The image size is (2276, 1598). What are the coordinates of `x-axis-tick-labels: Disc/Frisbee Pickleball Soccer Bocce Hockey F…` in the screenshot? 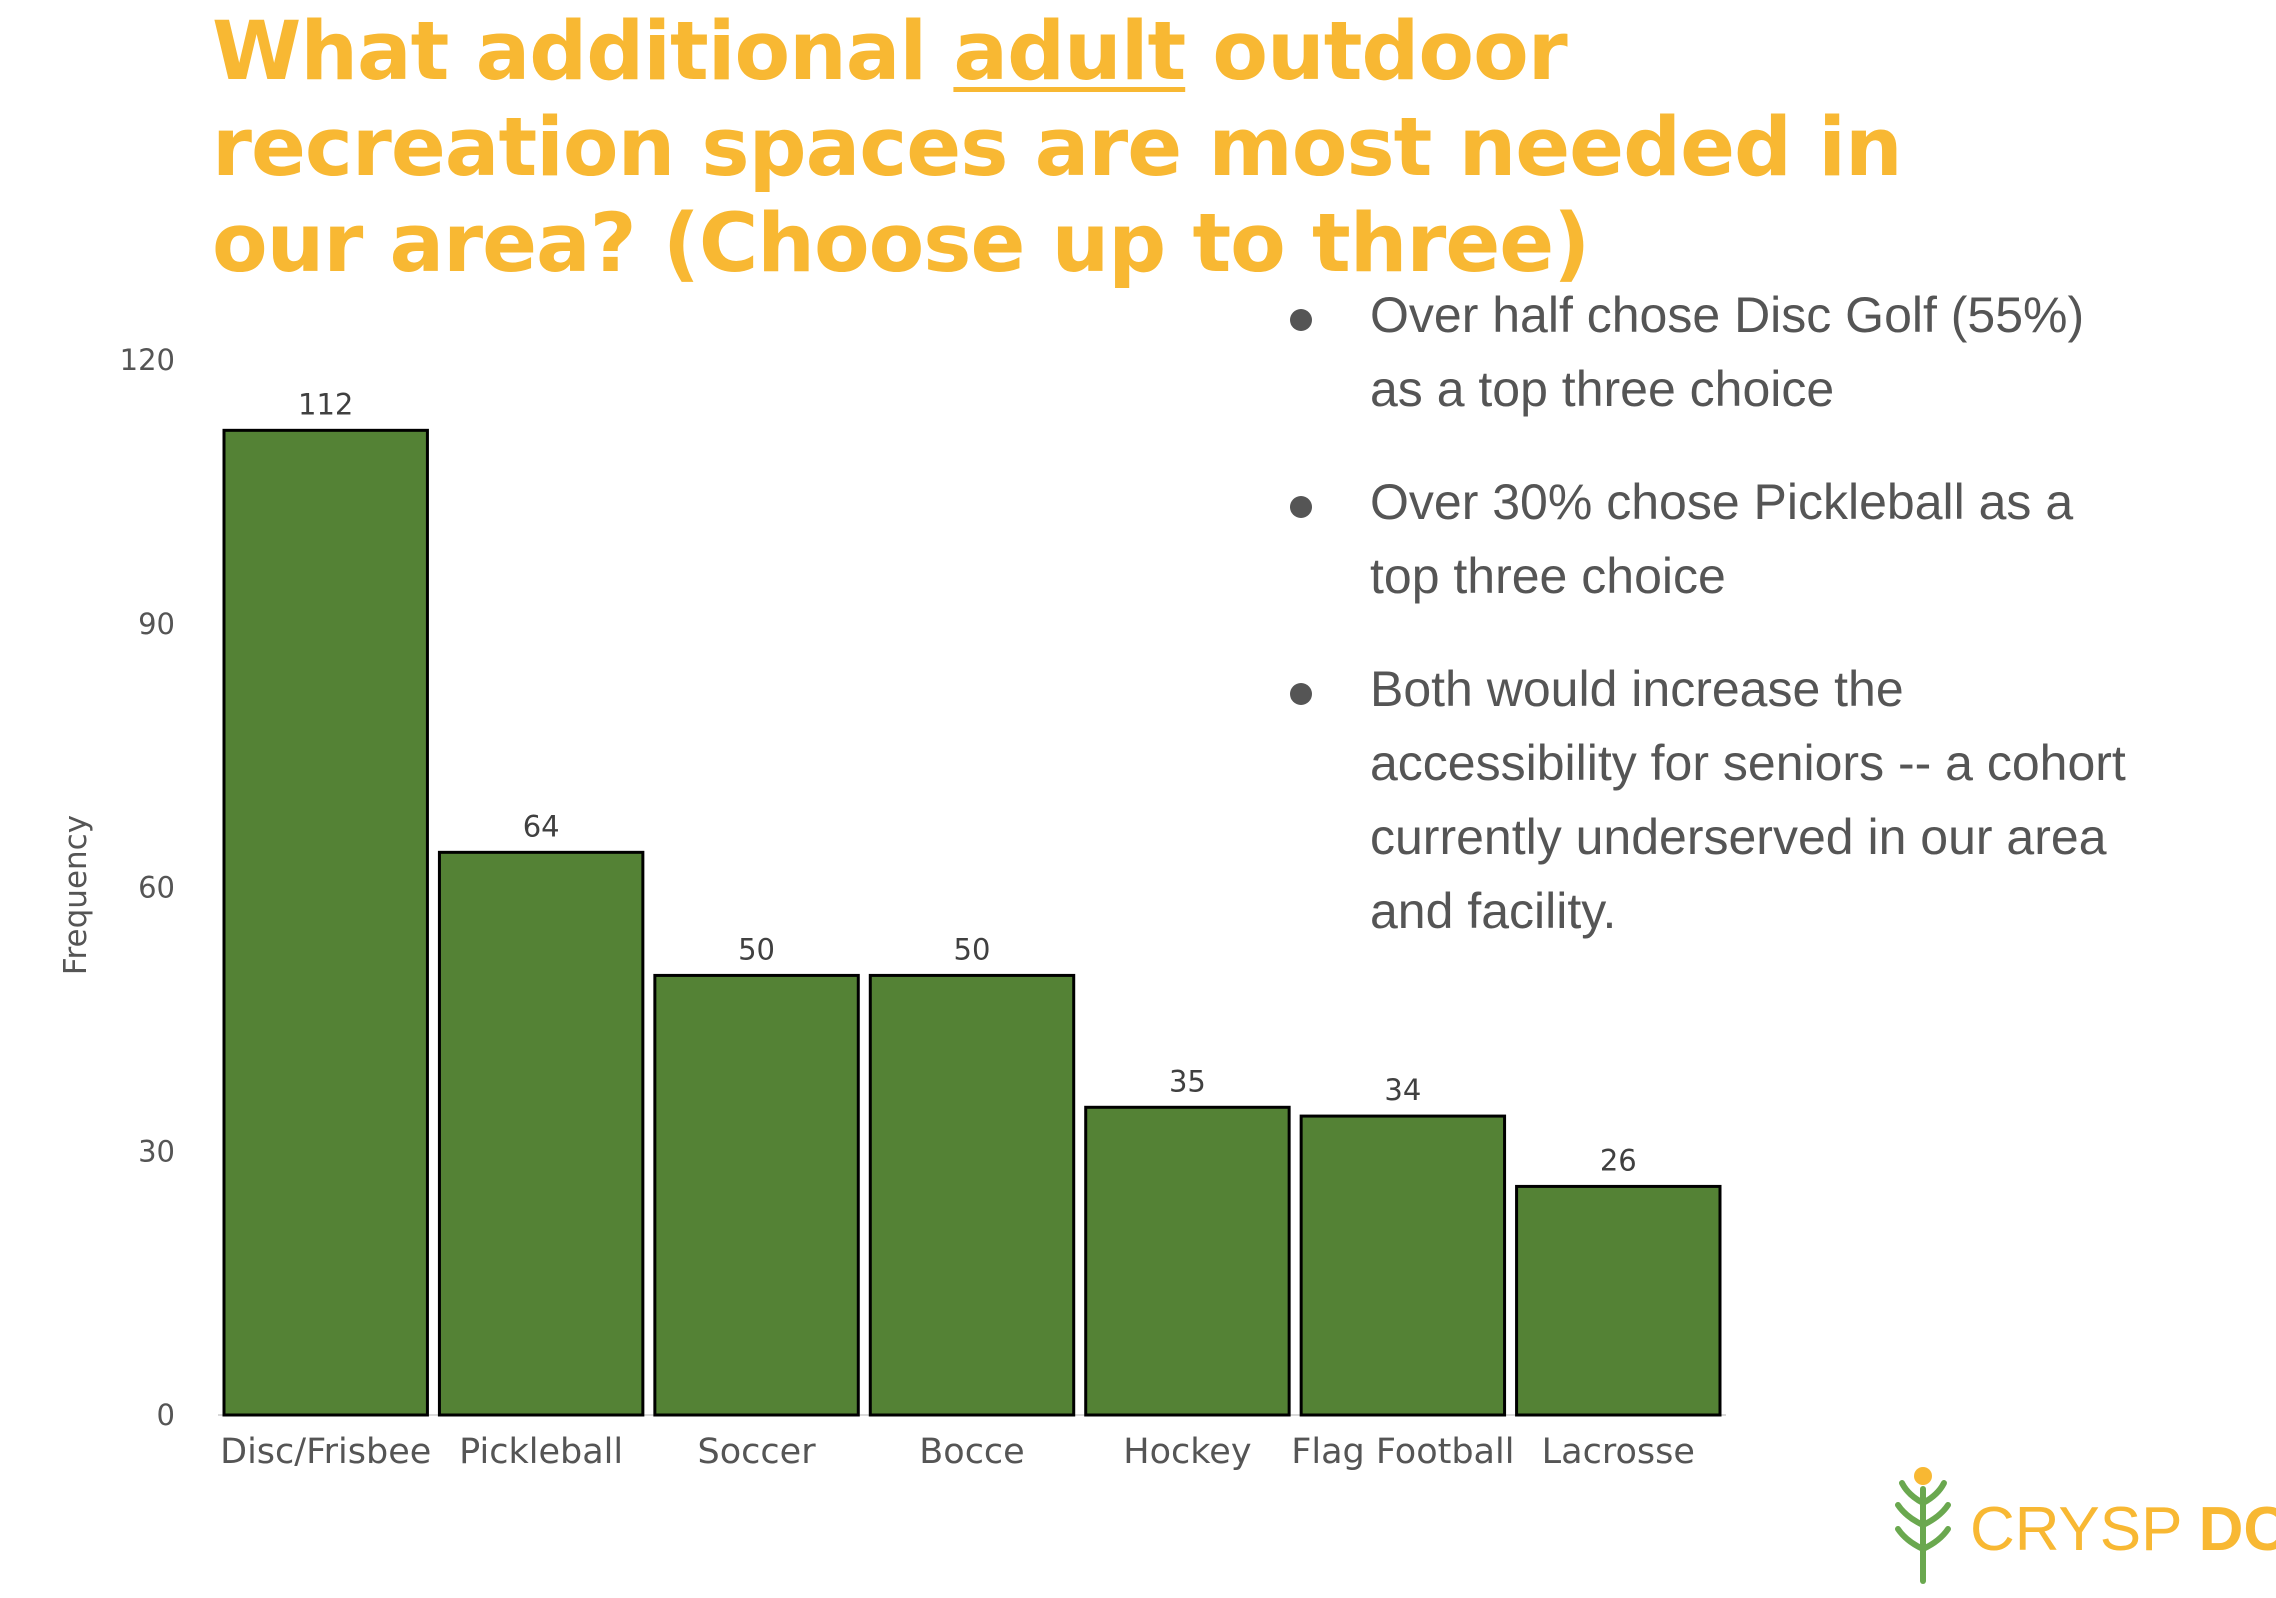 It's located at (957, 1452).